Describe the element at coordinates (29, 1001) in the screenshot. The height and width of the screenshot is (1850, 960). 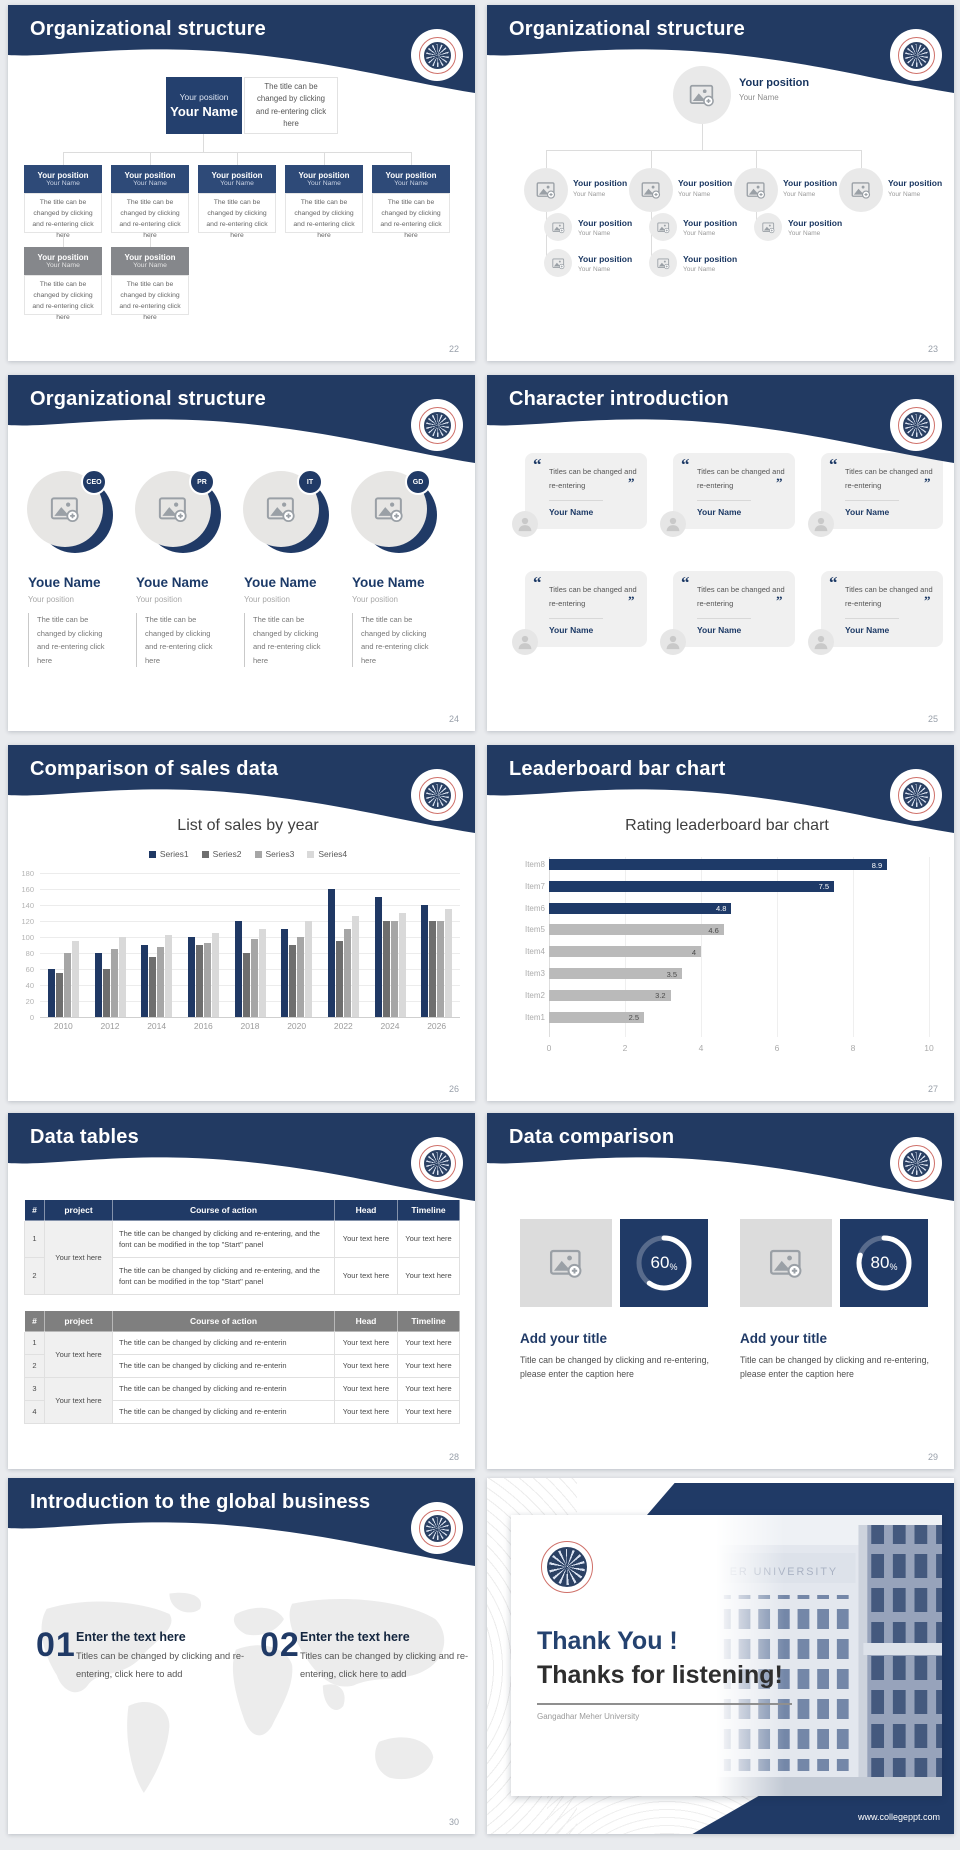
I see `y-tick-label: 20` at that location.